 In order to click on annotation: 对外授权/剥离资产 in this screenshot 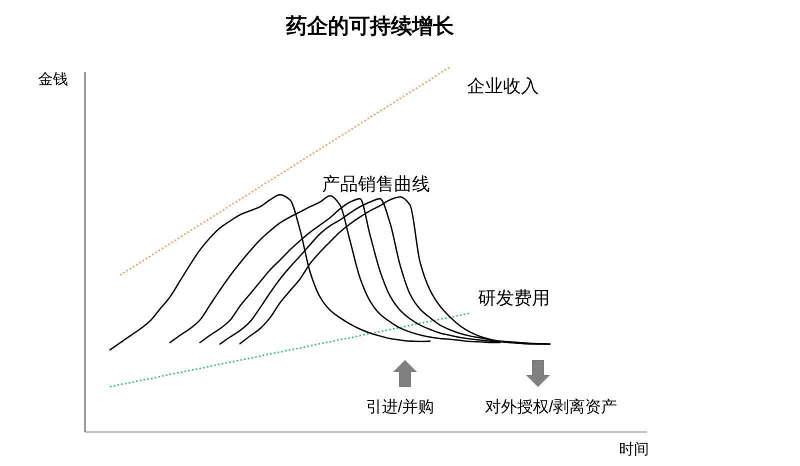, I will do `click(551, 407)`.